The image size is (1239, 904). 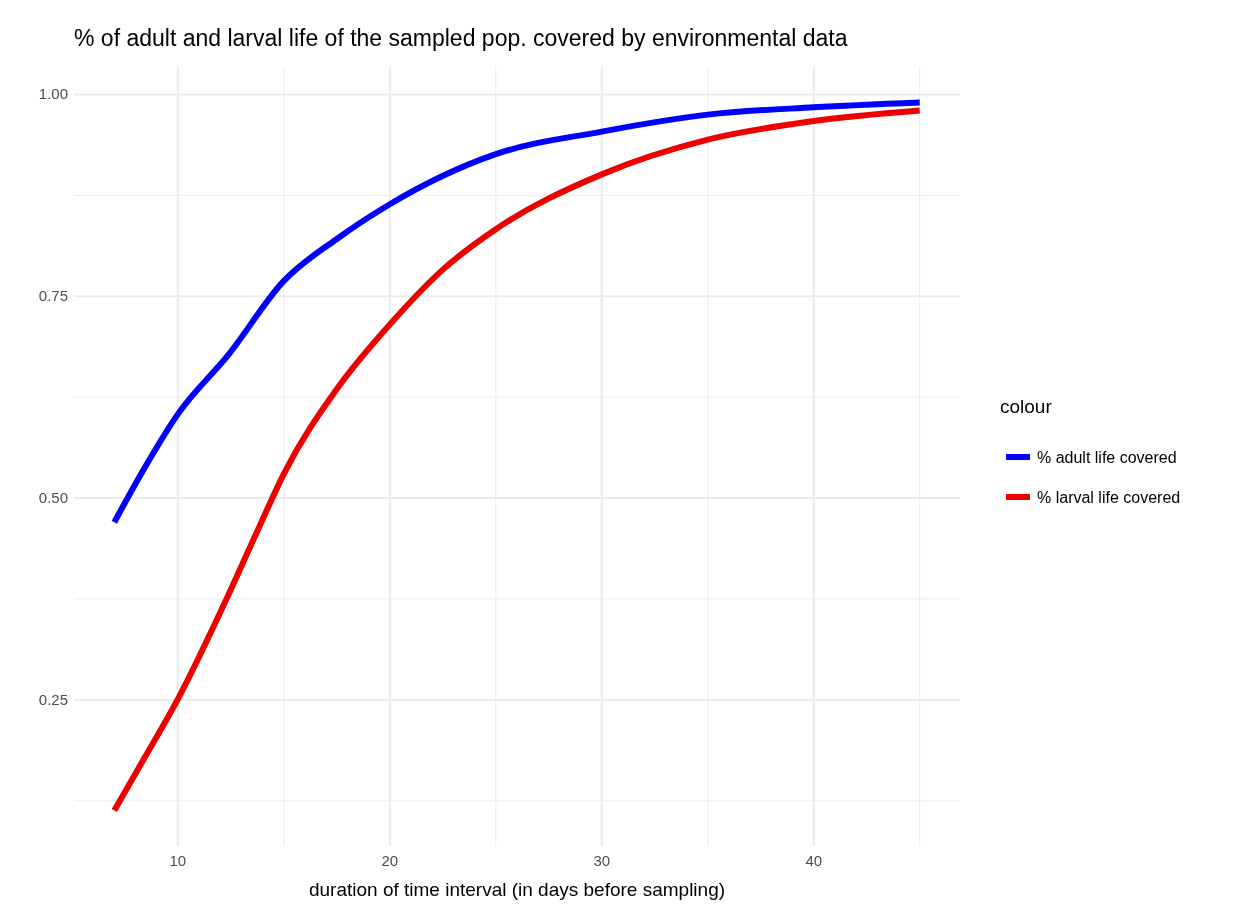 What do you see at coordinates (178, 860) in the screenshot?
I see `x-tick-label: 10` at bounding box center [178, 860].